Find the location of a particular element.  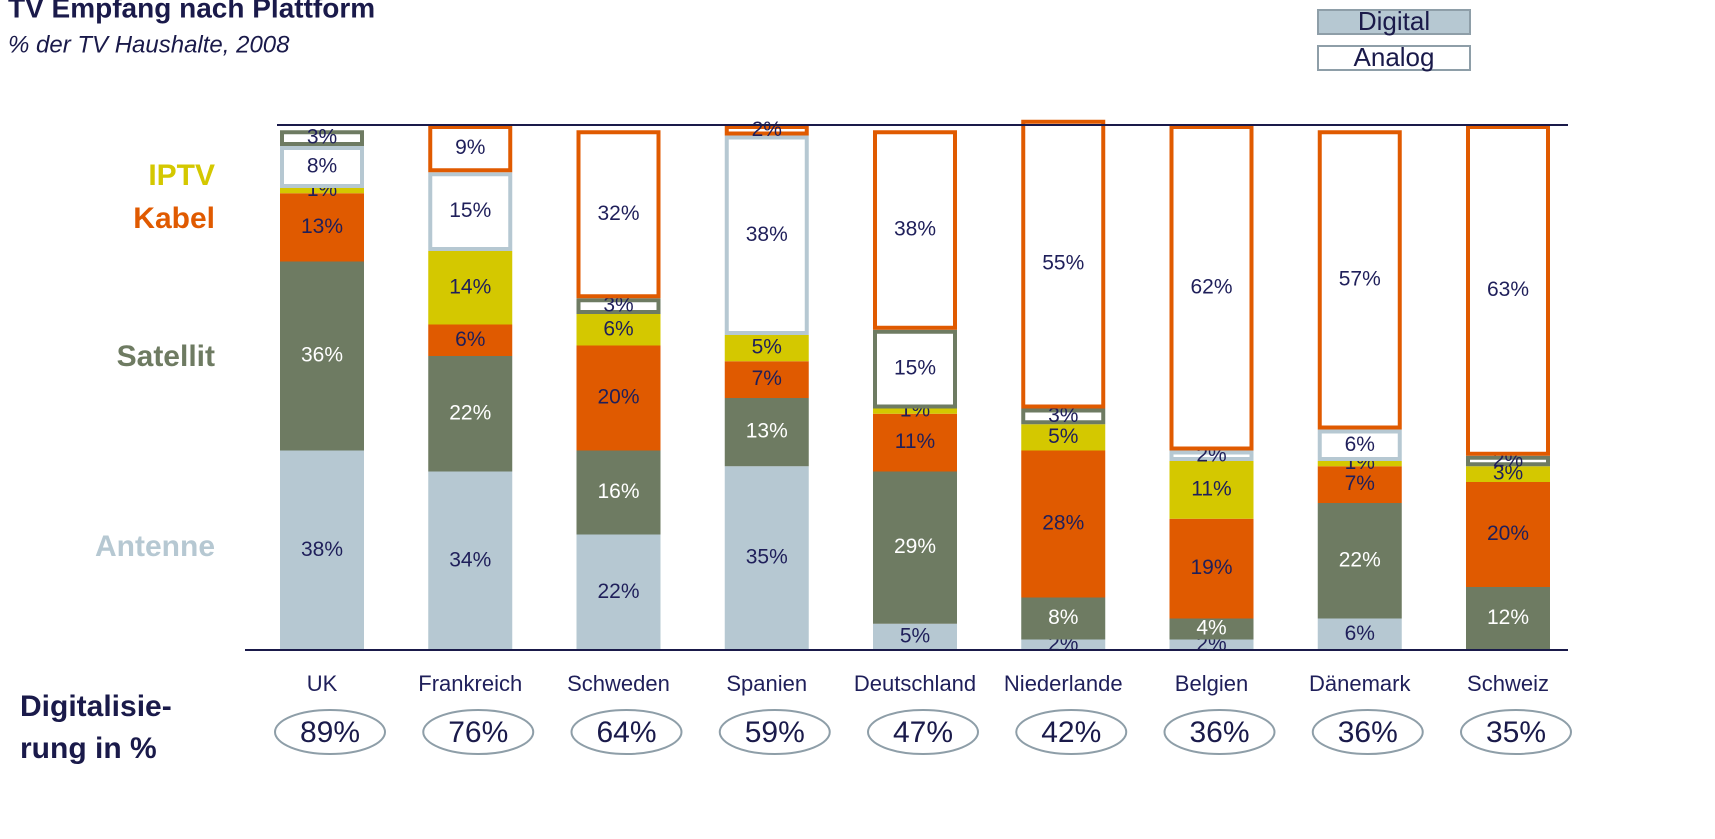

legend-analog-swatch is located at coordinates (1394, 58).